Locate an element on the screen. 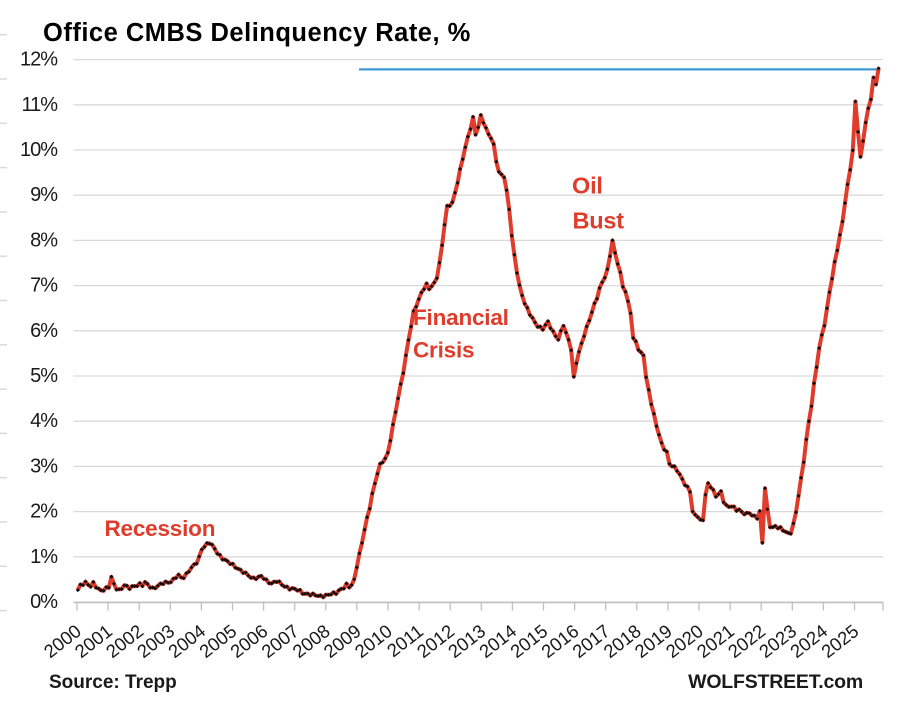 This screenshot has width=900, height=711. svg-text: 9% is located at coordinates (44, 195).